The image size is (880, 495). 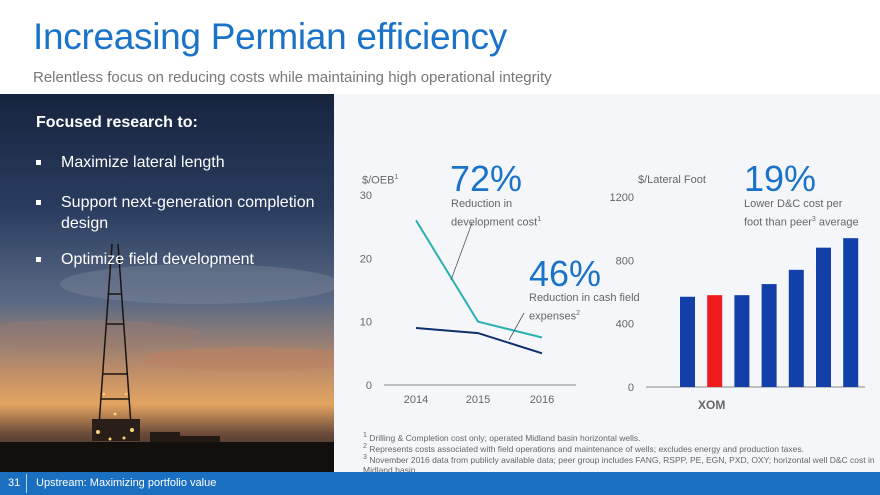 I want to click on bullet-item: Maximize lateral length, so click(x=181, y=162).